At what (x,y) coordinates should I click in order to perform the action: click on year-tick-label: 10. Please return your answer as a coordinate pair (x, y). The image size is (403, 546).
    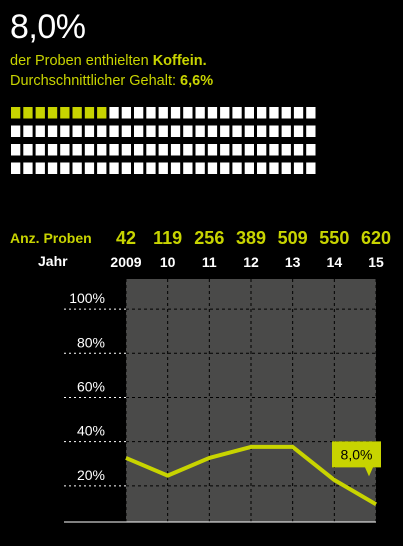
    Looking at the image, I should click on (168, 262).